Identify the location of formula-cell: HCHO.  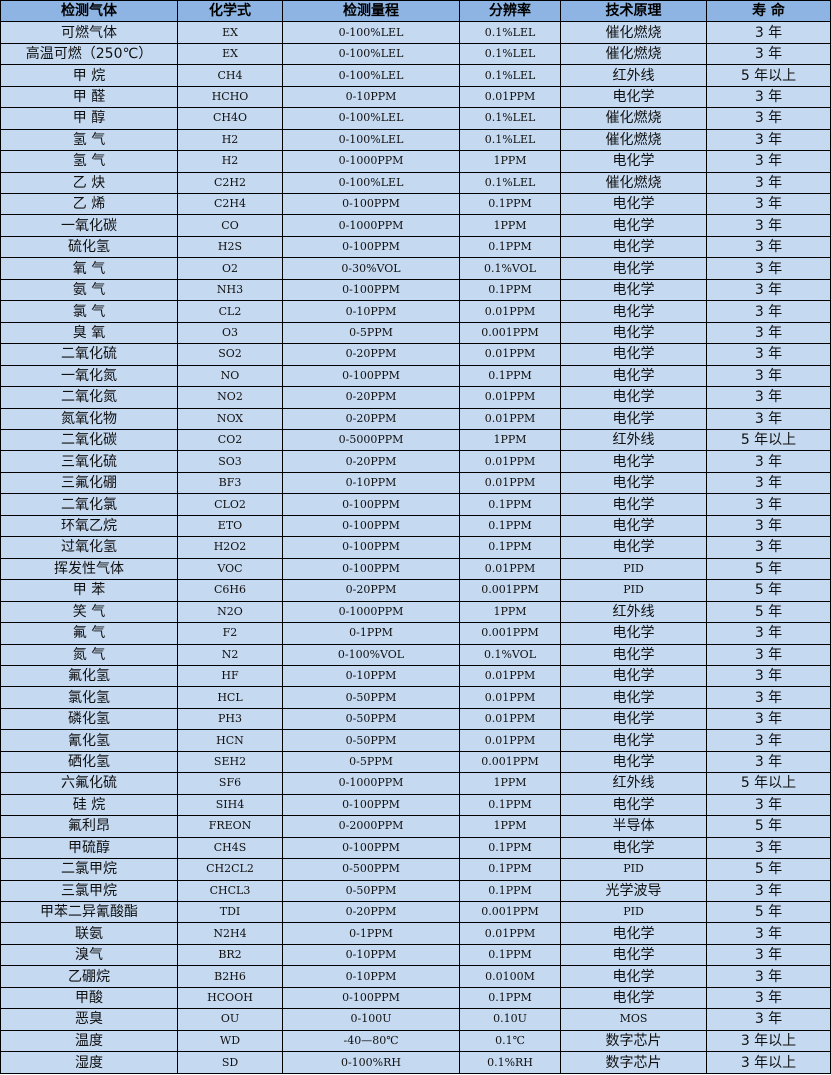
(230, 97).